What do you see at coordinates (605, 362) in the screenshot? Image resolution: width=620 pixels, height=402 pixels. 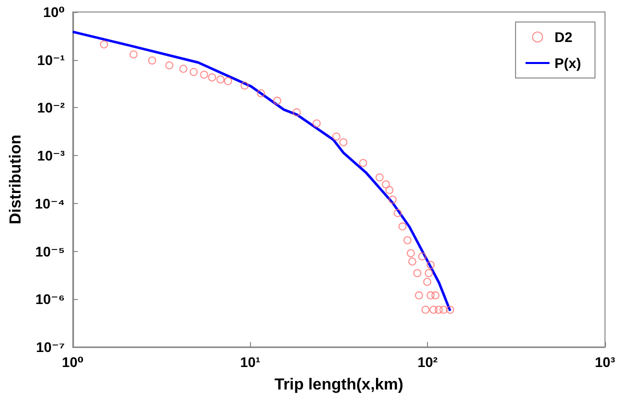 I see `x-tick-label: 10³` at bounding box center [605, 362].